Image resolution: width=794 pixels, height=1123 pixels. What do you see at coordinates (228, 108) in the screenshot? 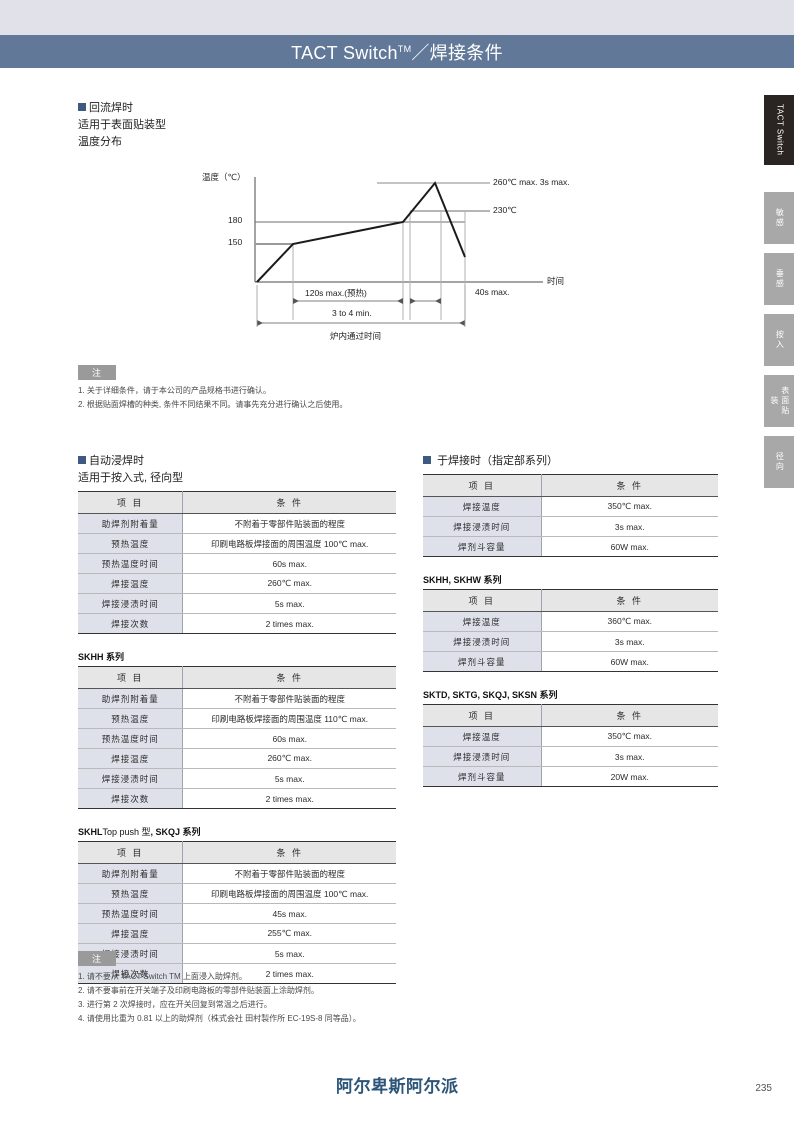
I see `reflow-heading-row: 回流焊时` at bounding box center [228, 108].